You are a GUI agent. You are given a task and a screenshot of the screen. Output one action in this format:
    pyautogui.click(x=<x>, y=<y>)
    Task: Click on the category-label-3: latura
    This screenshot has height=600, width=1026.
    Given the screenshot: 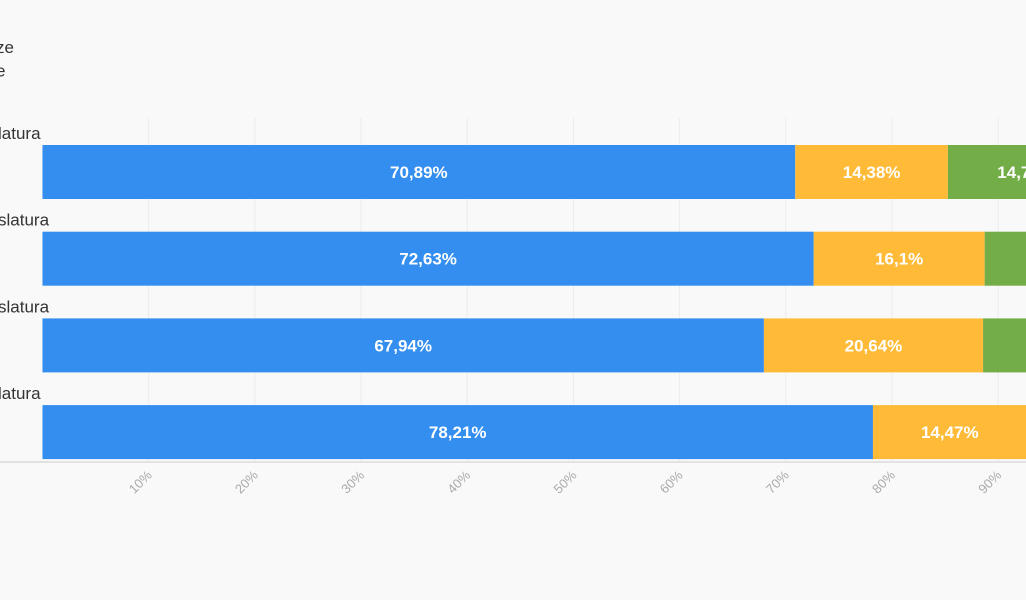 What is the action you would take?
    pyautogui.click(x=20, y=393)
    